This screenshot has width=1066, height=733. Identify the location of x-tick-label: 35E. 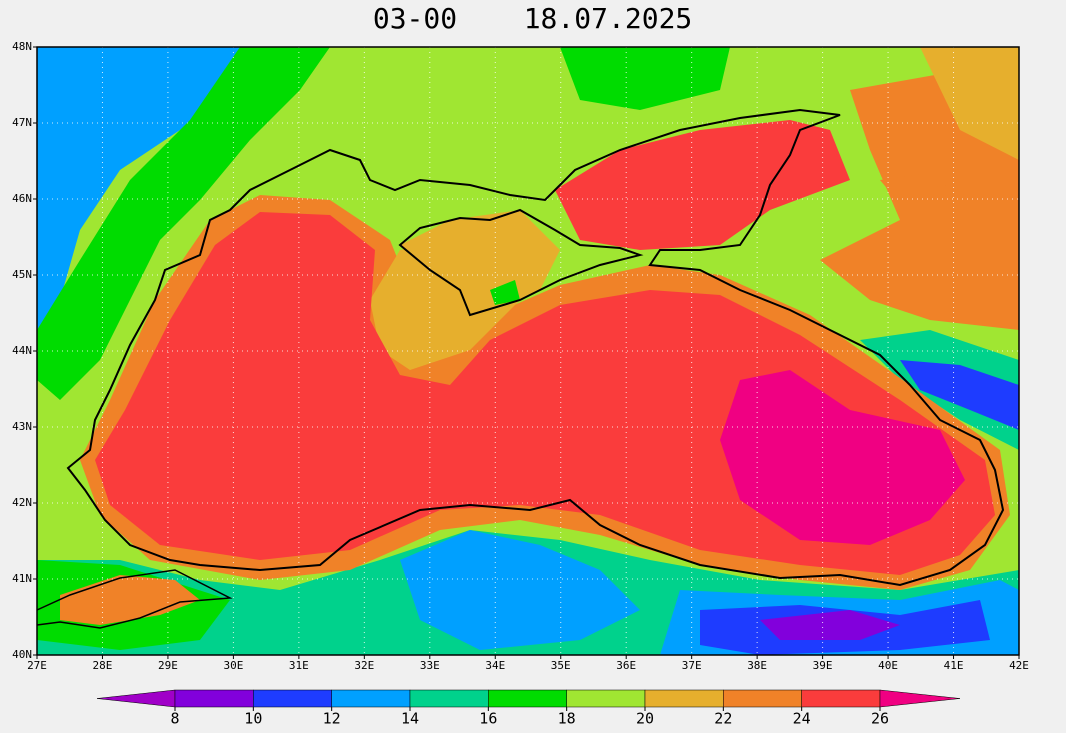
(561, 665).